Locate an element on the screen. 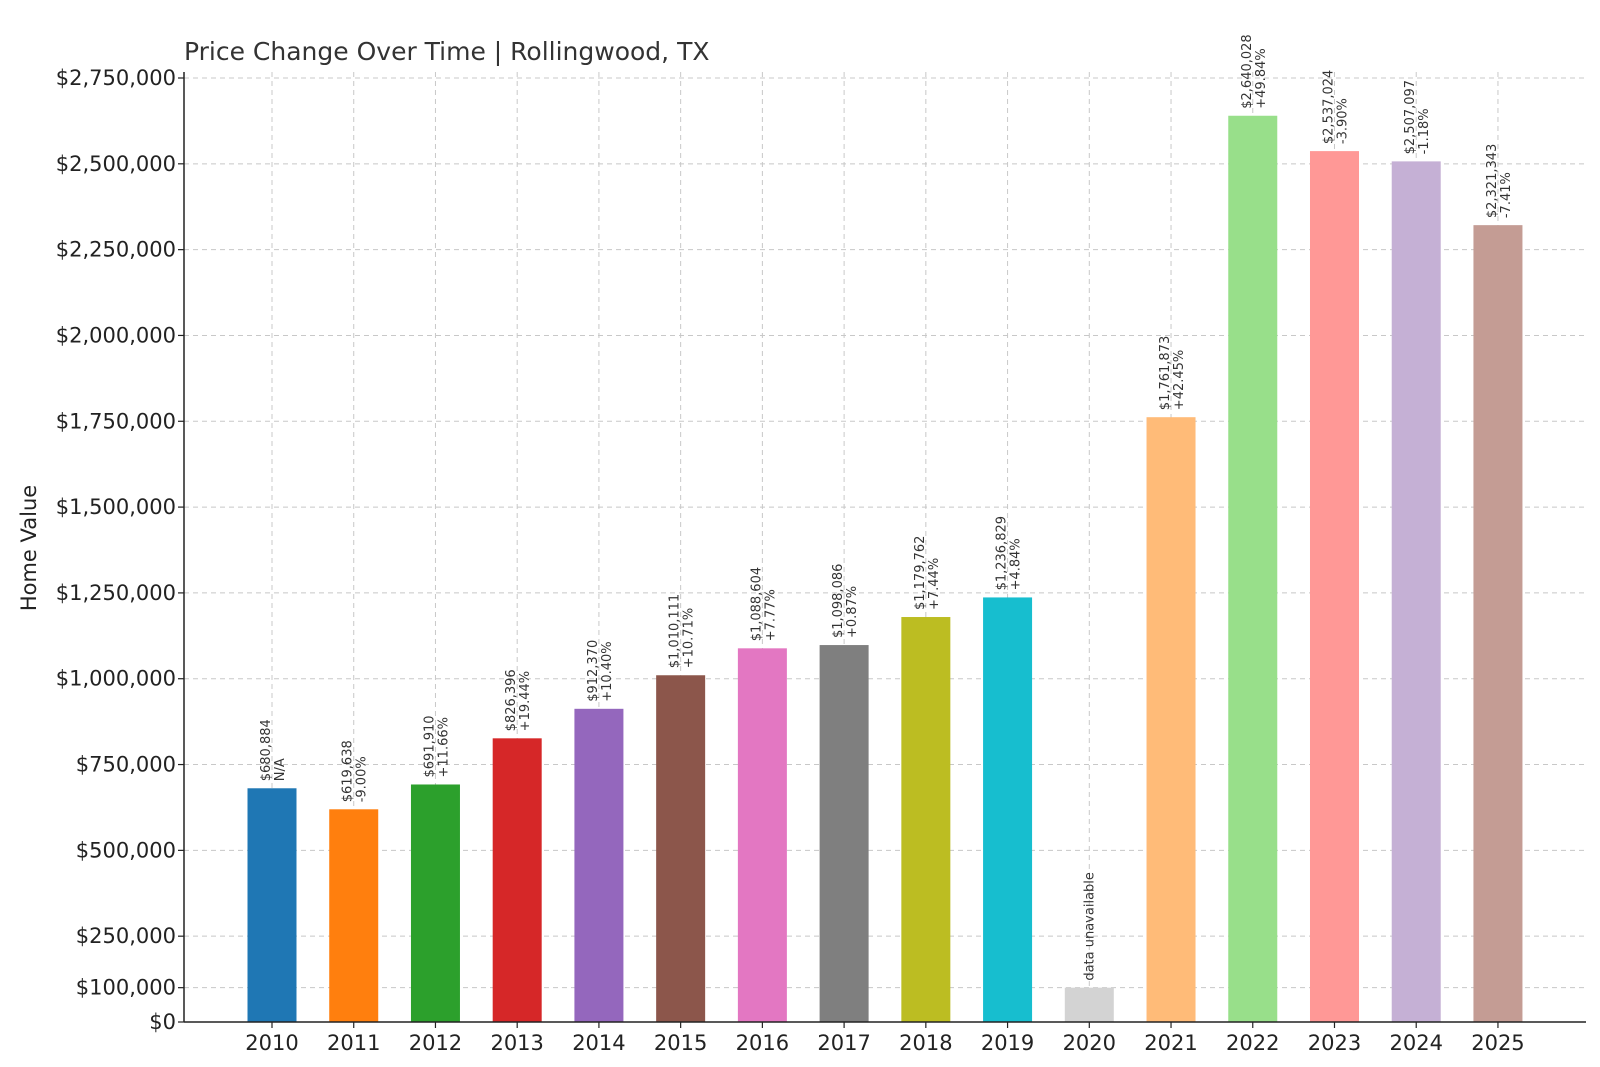  y-tick-label: $500,000 is located at coordinates (126, 850).